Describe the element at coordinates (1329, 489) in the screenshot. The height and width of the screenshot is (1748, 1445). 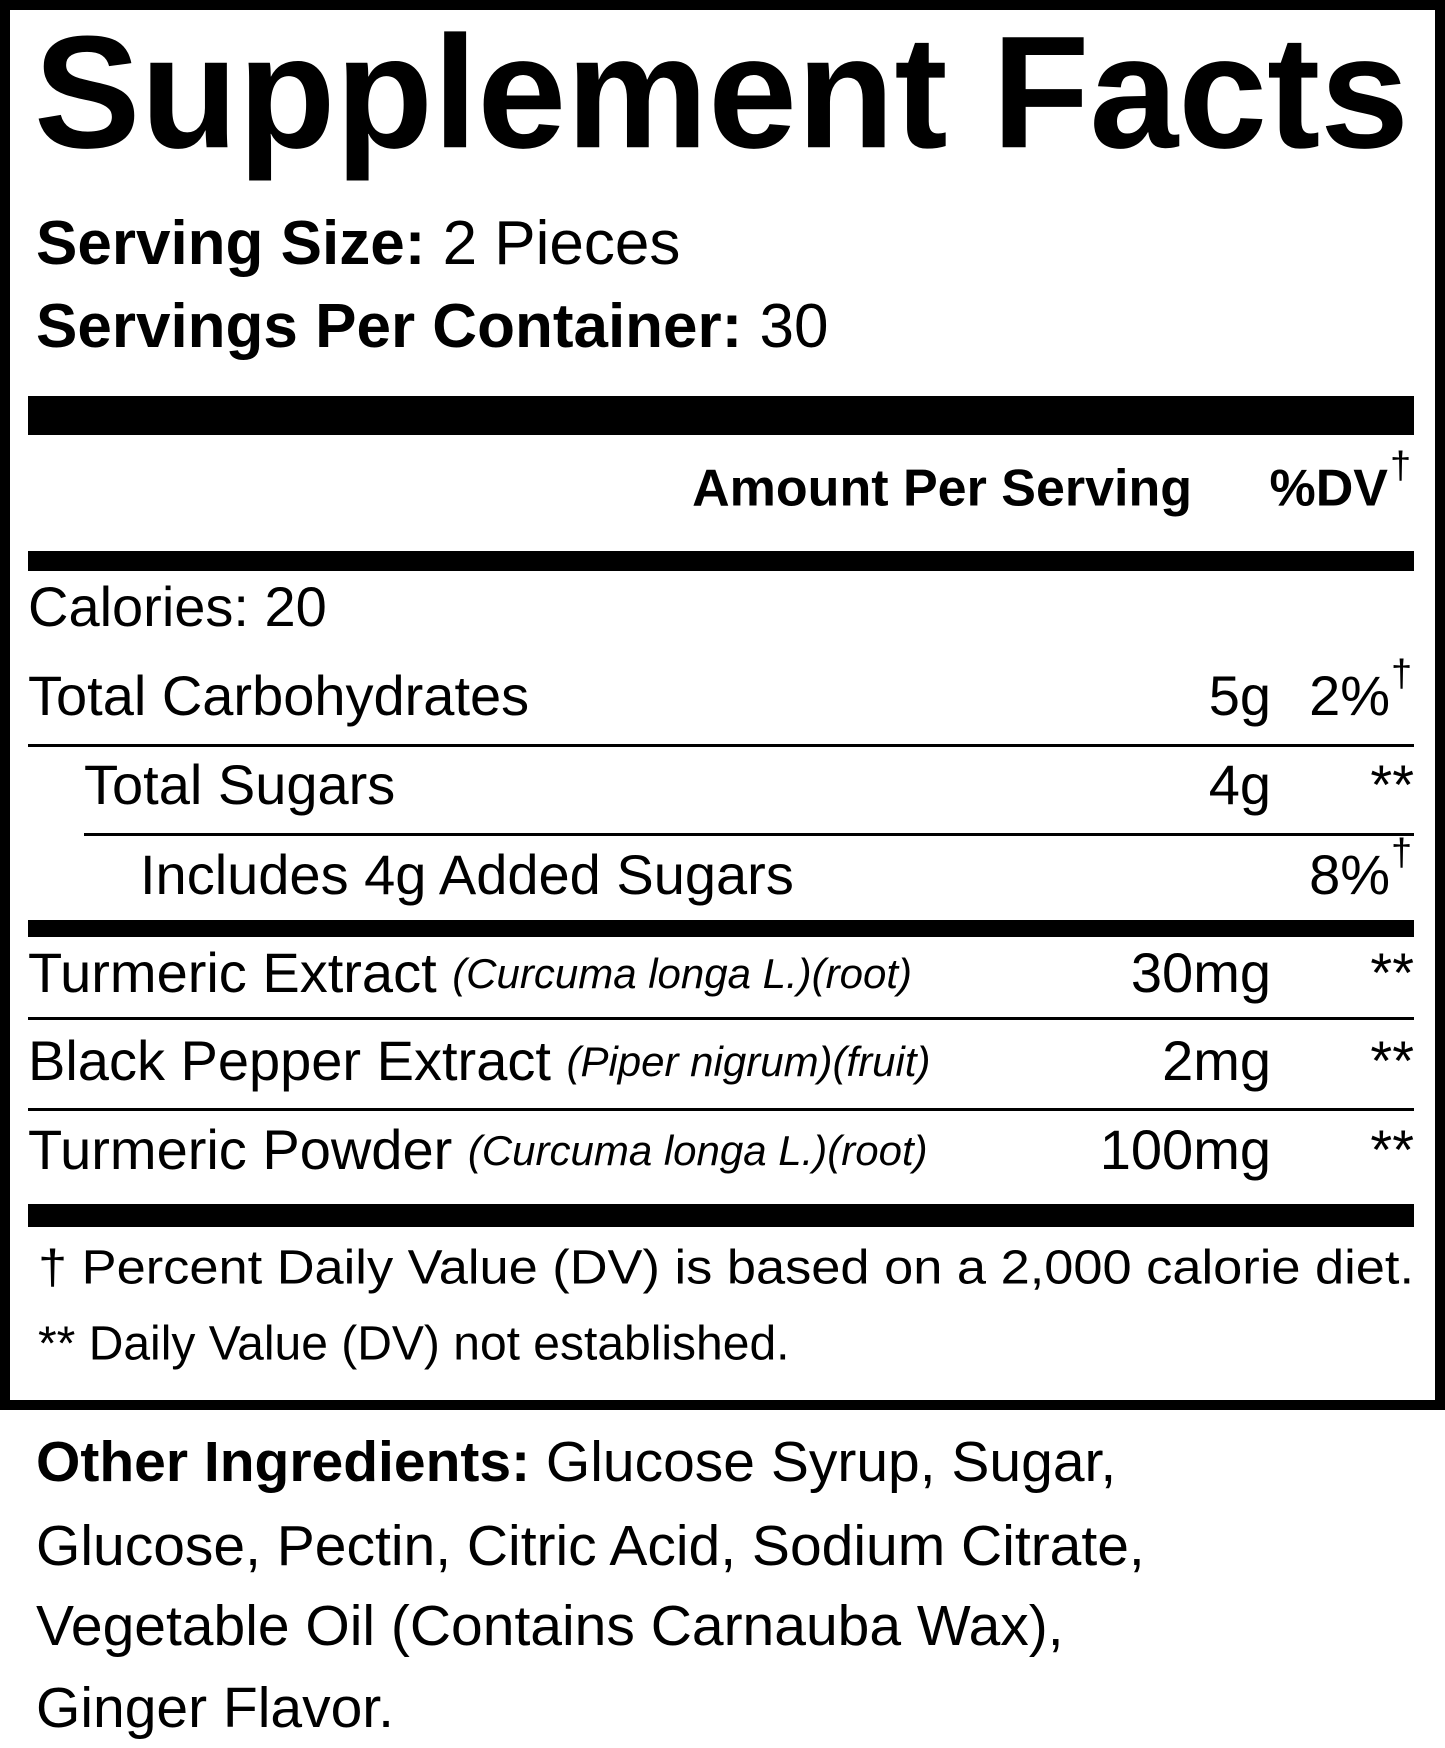
I see `dv-header: %DV` at that location.